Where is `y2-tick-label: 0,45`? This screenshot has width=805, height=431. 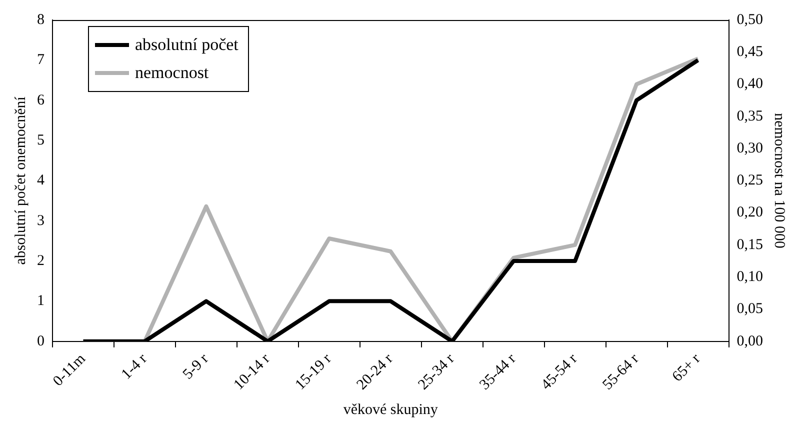
y2-tick-label: 0,45 is located at coordinates (749, 52).